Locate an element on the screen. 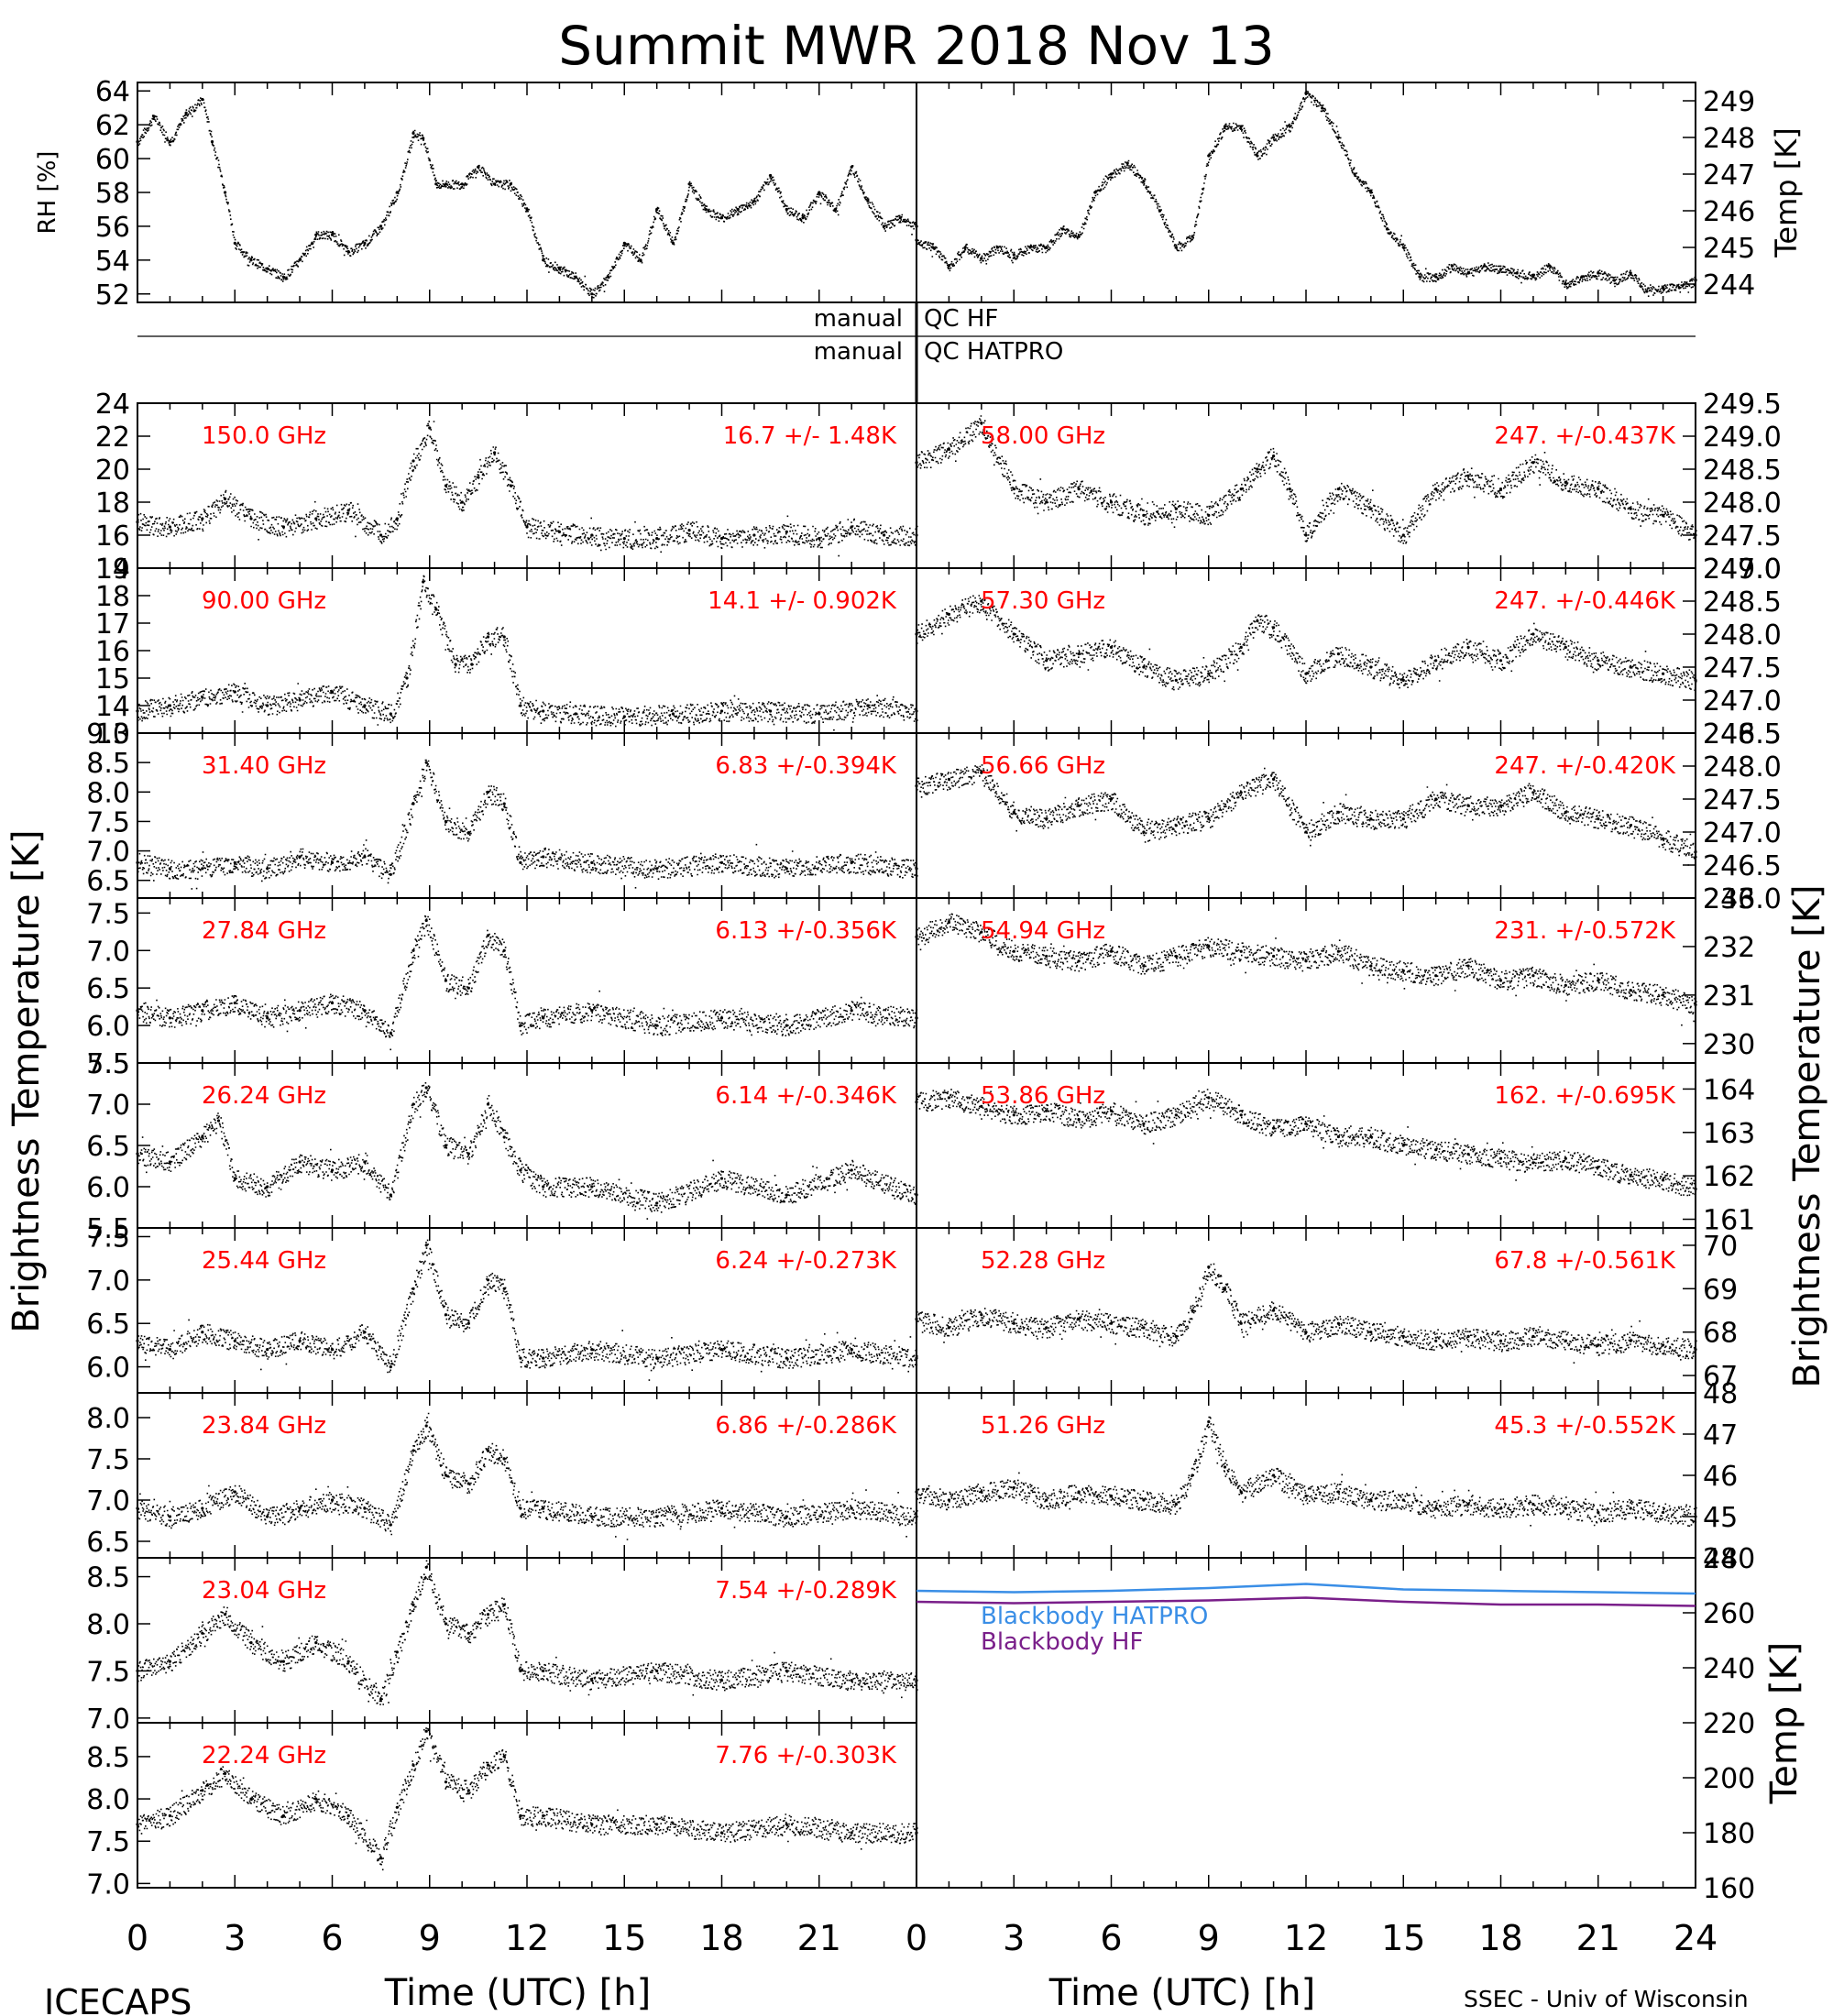  qc-hf-right: QC HF is located at coordinates (961, 319).